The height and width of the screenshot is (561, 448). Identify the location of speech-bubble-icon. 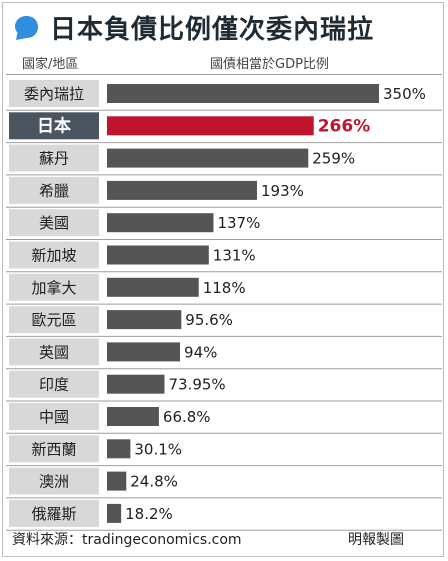
(26, 28).